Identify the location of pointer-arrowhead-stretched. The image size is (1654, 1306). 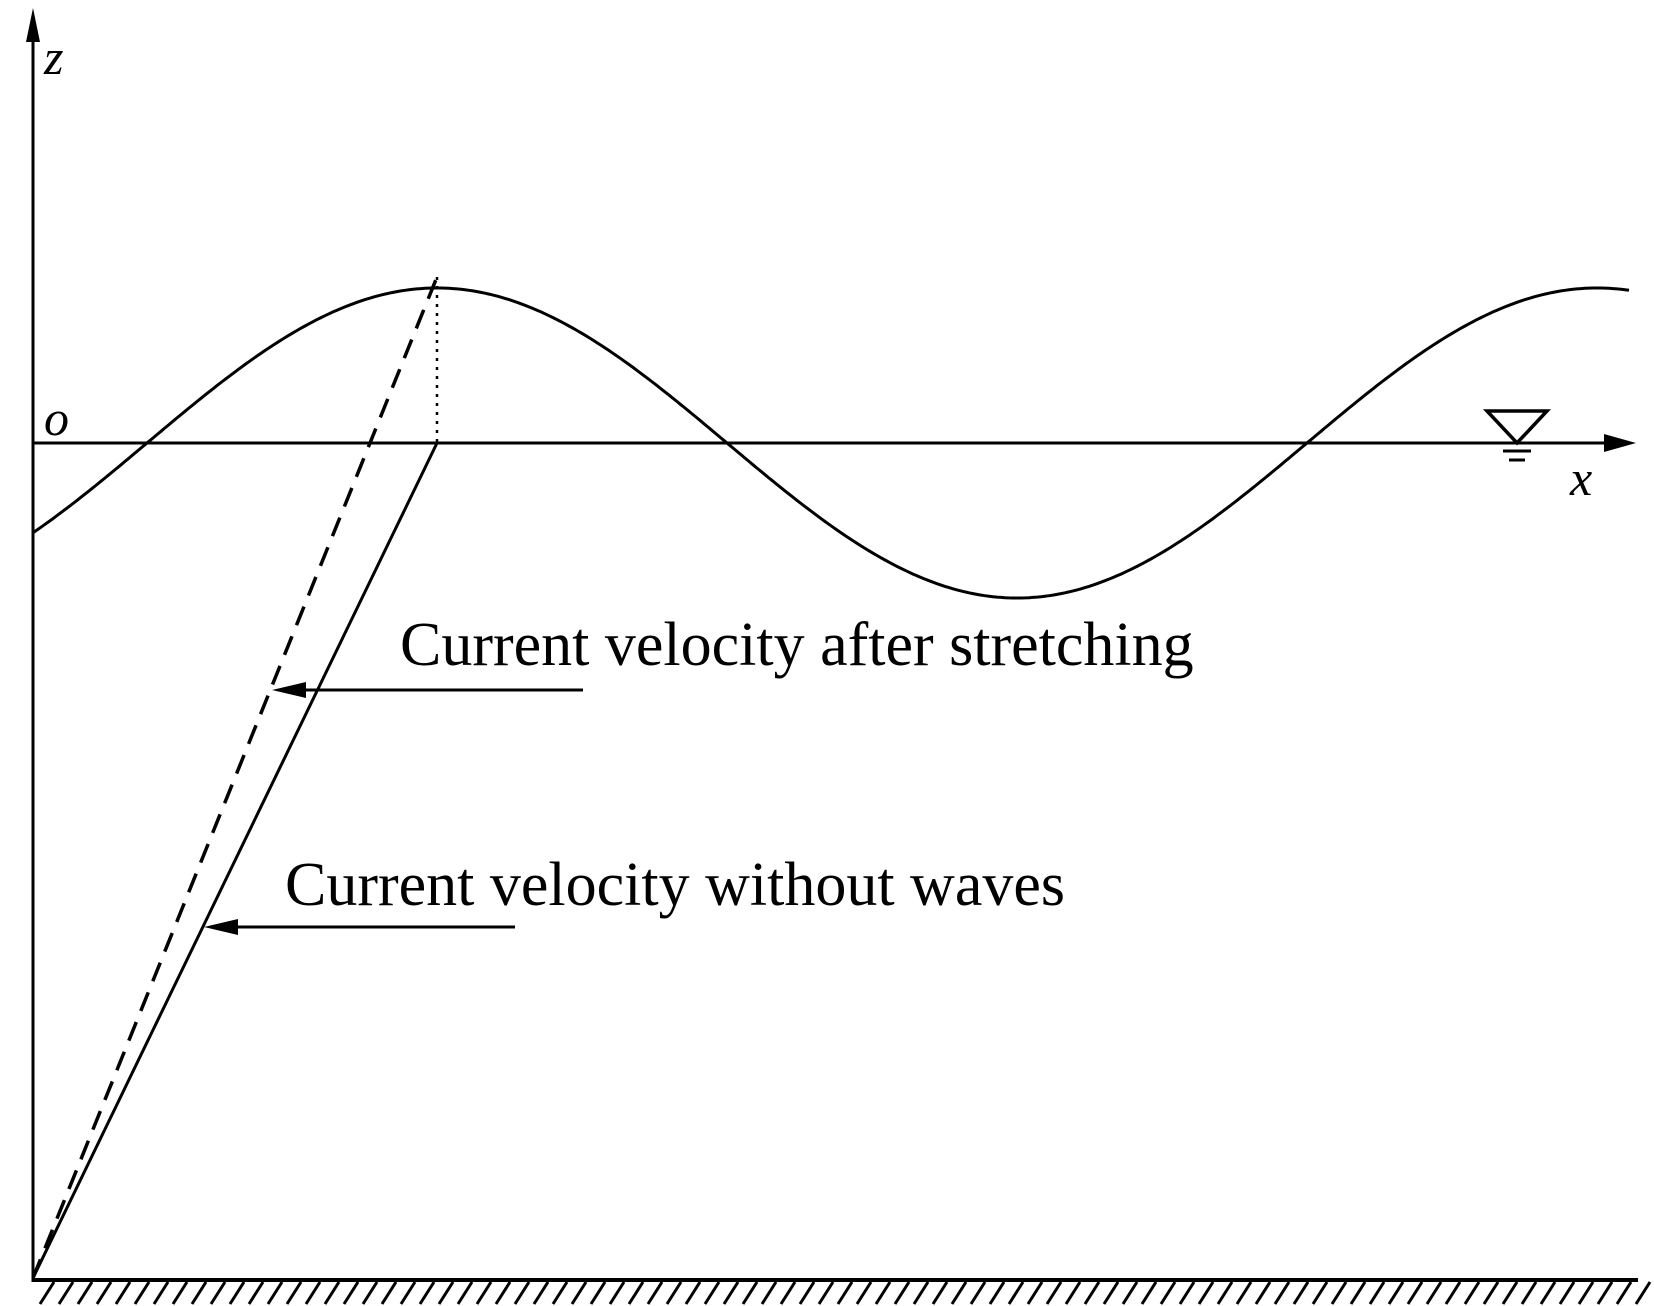
(289, 690).